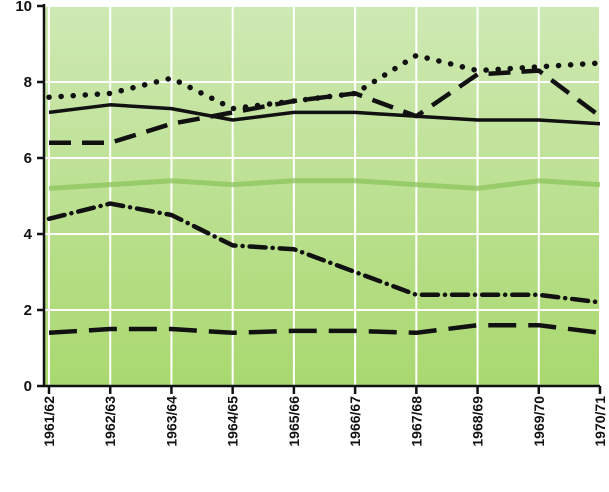 This screenshot has height=492, width=609. What do you see at coordinates (28, 234) in the screenshot?
I see `y-tick-label: 4` at bounding box center [28, 234].